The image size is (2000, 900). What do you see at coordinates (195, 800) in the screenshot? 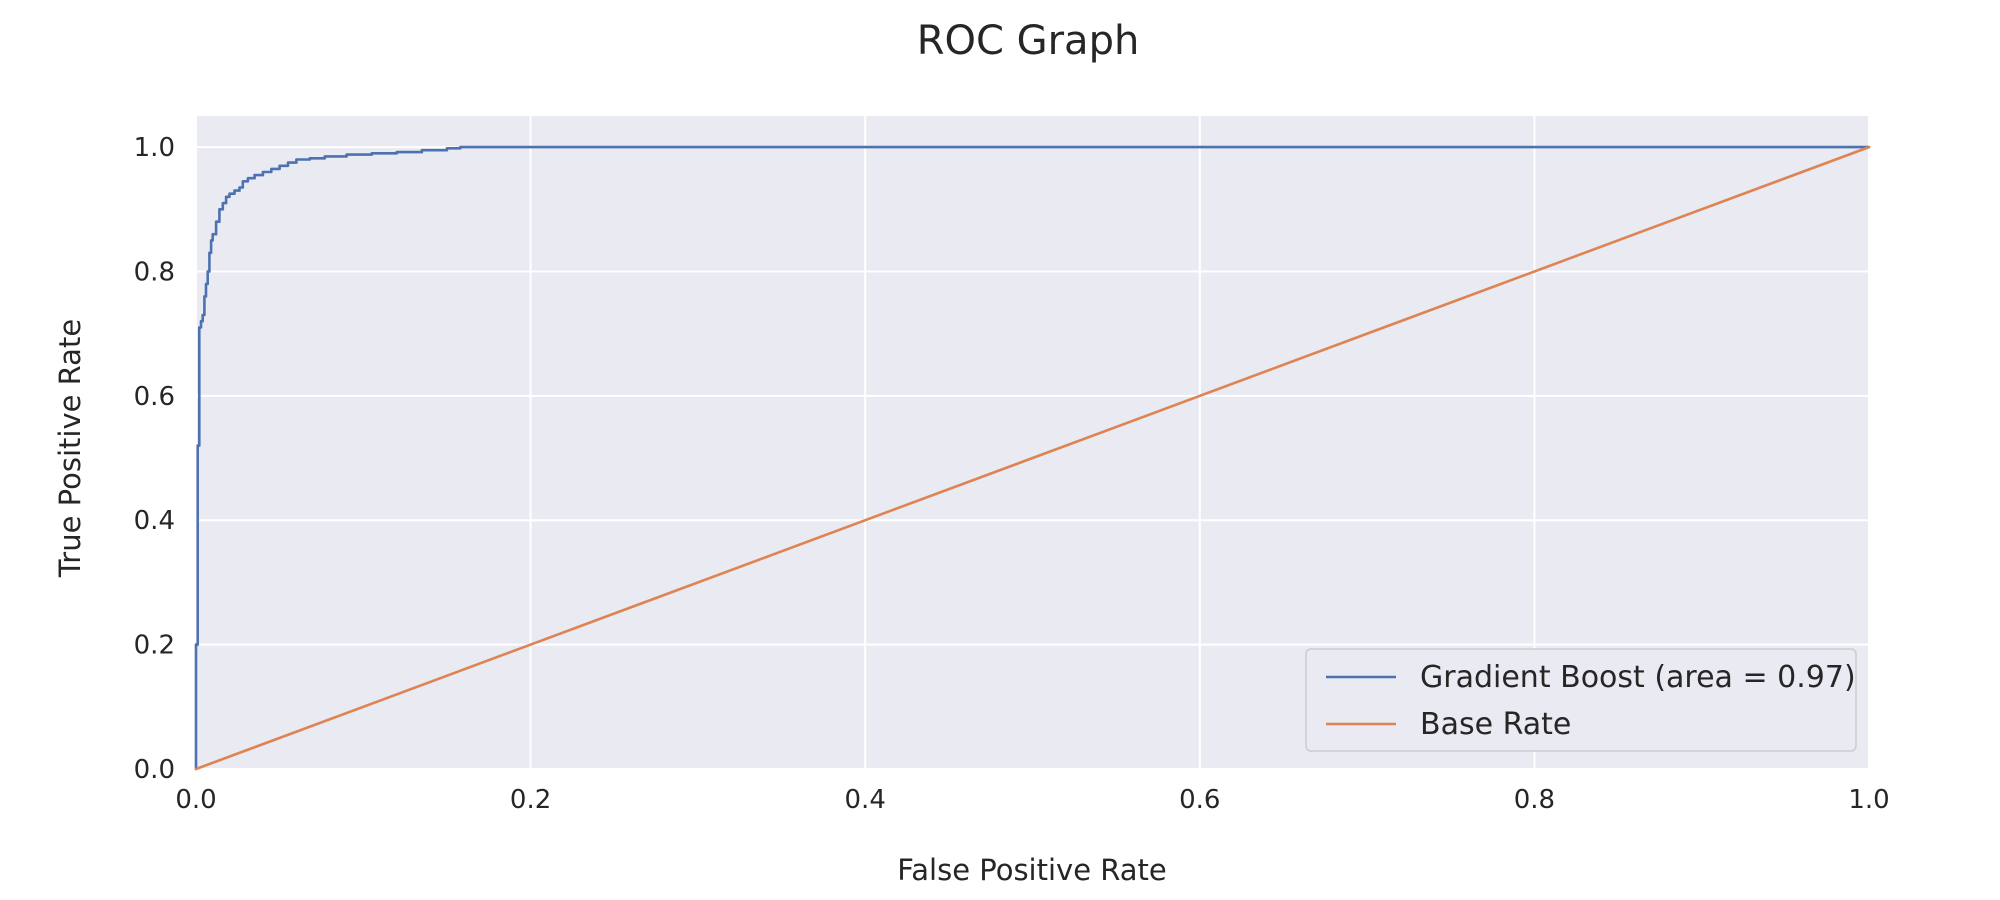
I see `x-tick-label: 0.0` at bounding box center [195, 800].